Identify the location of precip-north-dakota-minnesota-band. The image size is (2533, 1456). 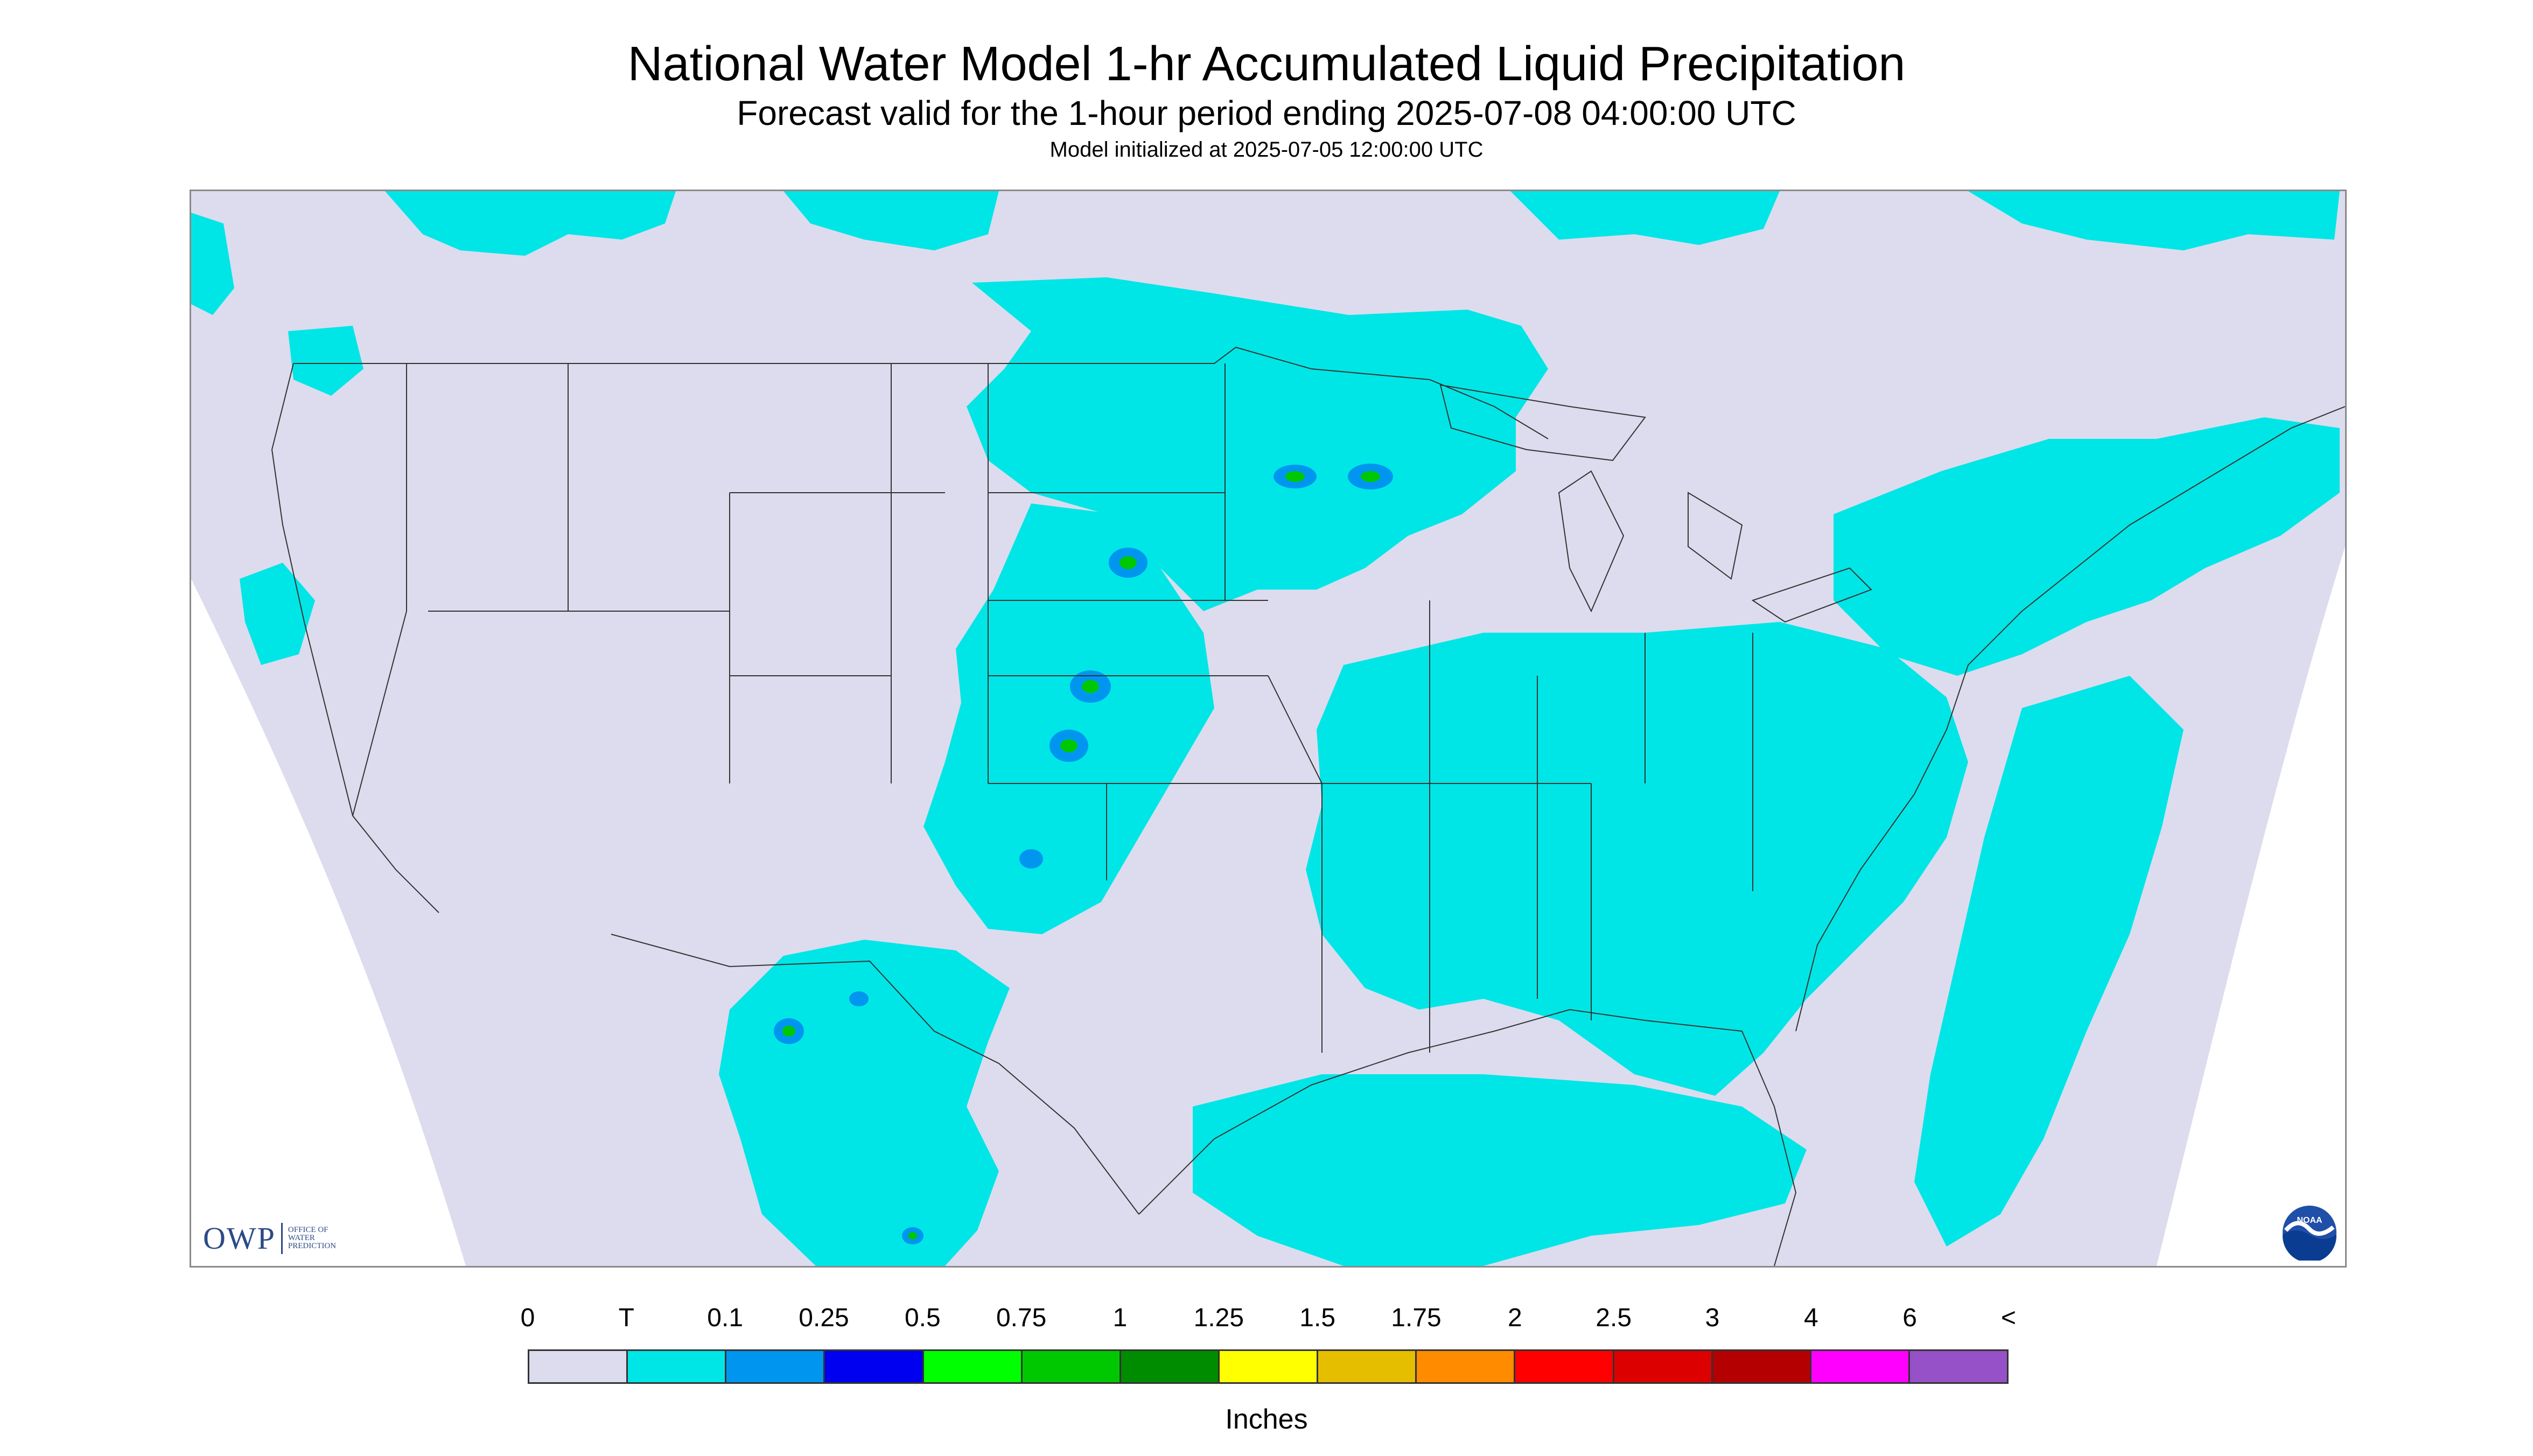
(1257, 444).